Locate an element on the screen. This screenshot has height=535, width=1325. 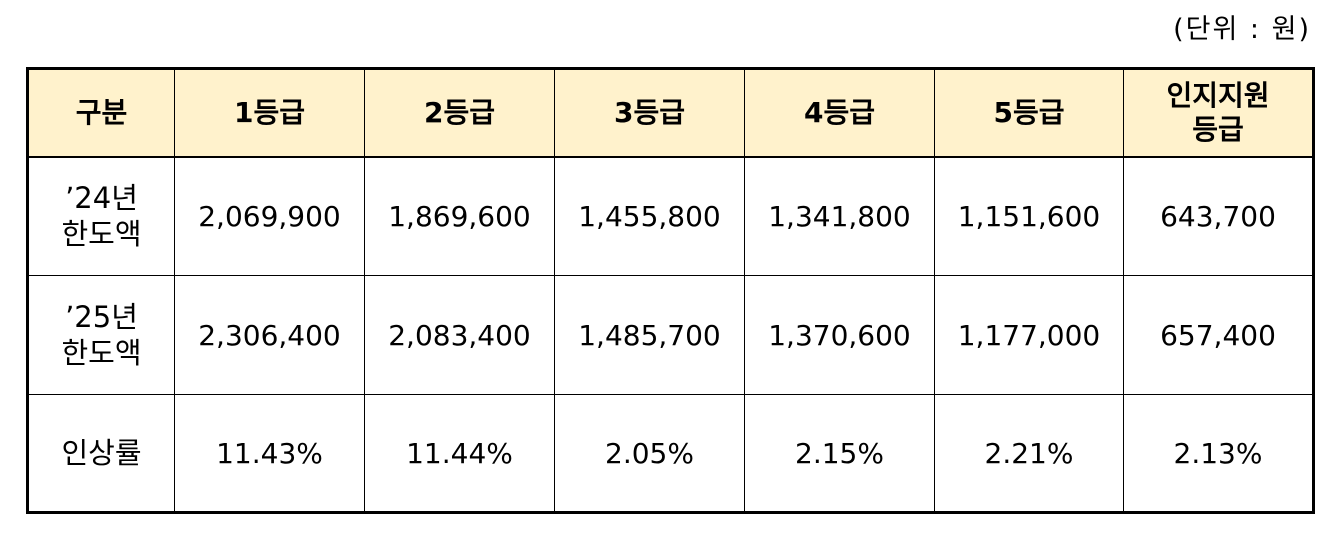
header-grade-5: 5등급 is located at coordinates (1029, 113).